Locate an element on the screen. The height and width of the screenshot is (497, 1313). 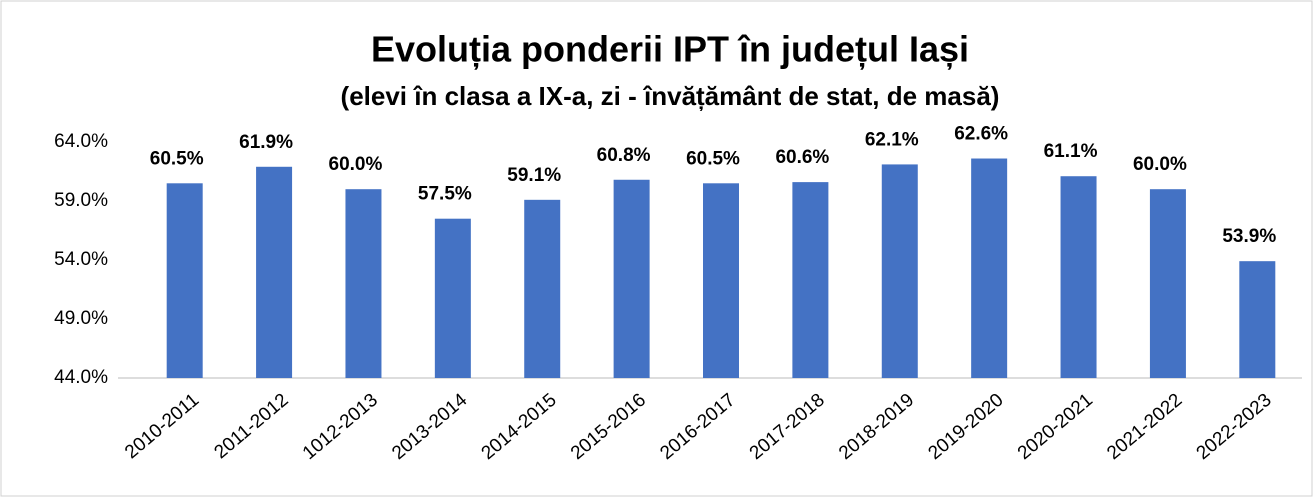
y-tick-label: 64.0% is located at coordinates (81, 141).